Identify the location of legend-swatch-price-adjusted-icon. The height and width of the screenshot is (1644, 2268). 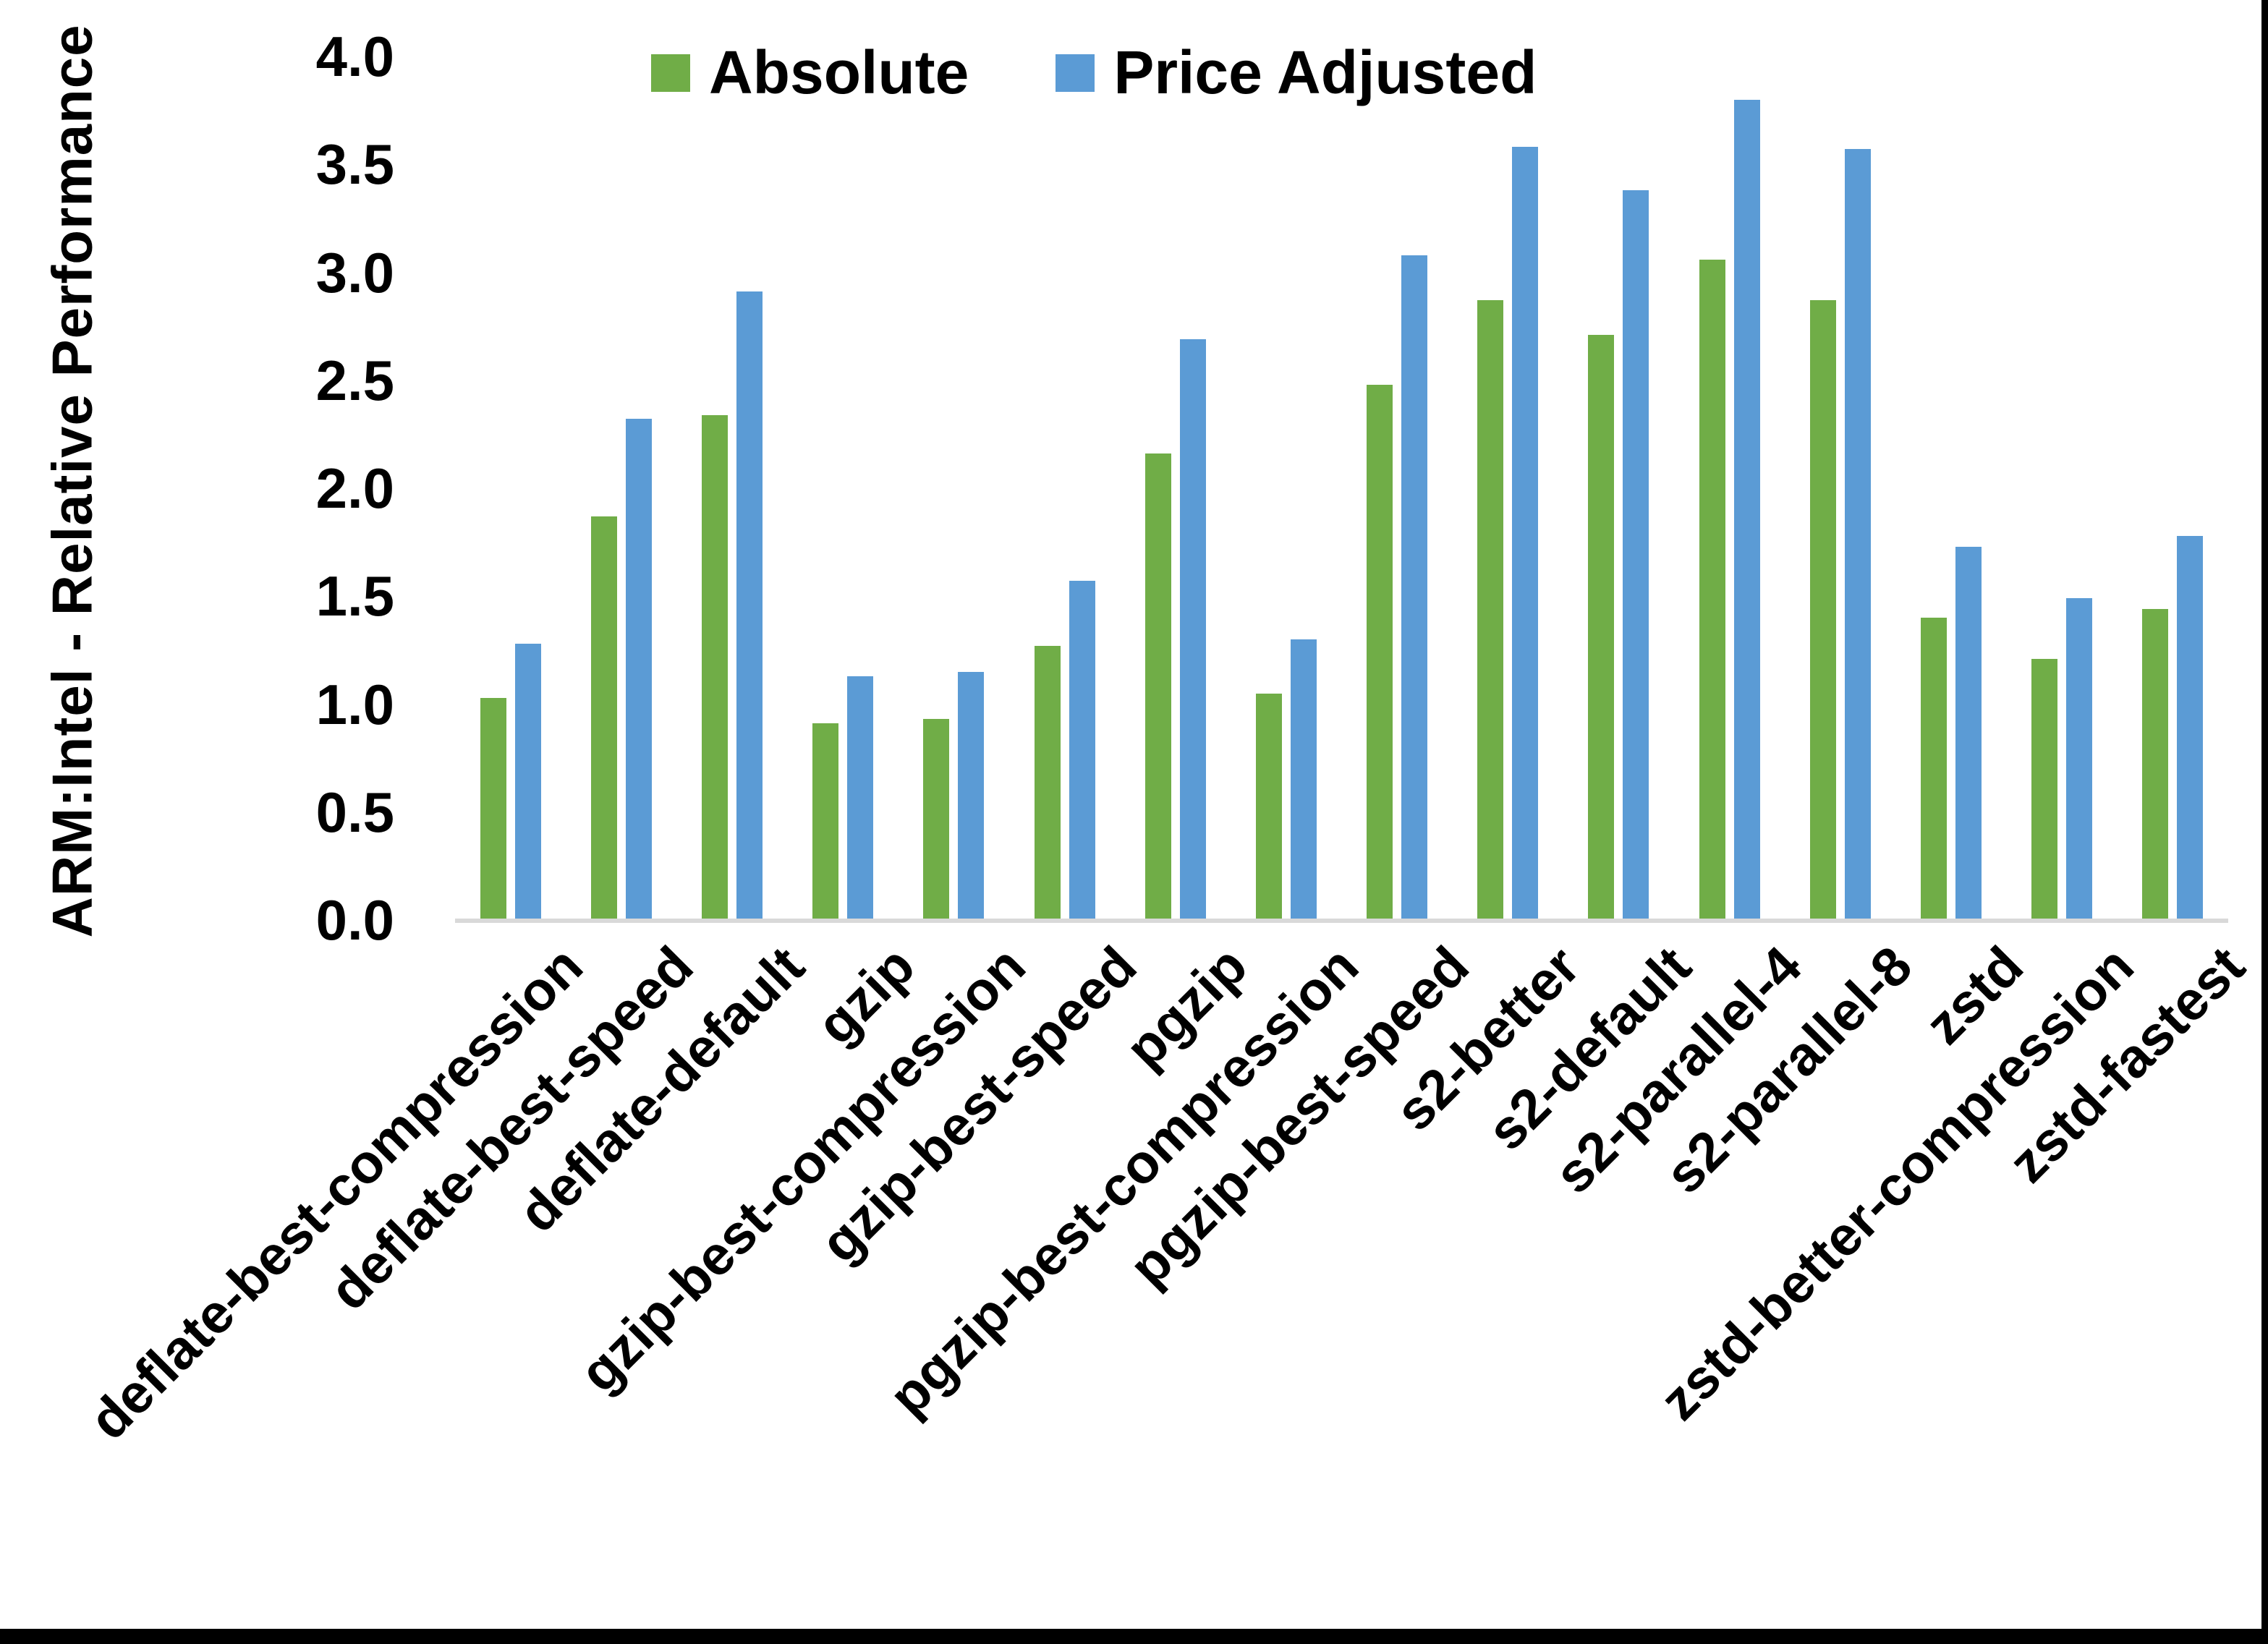
(1075, 73).